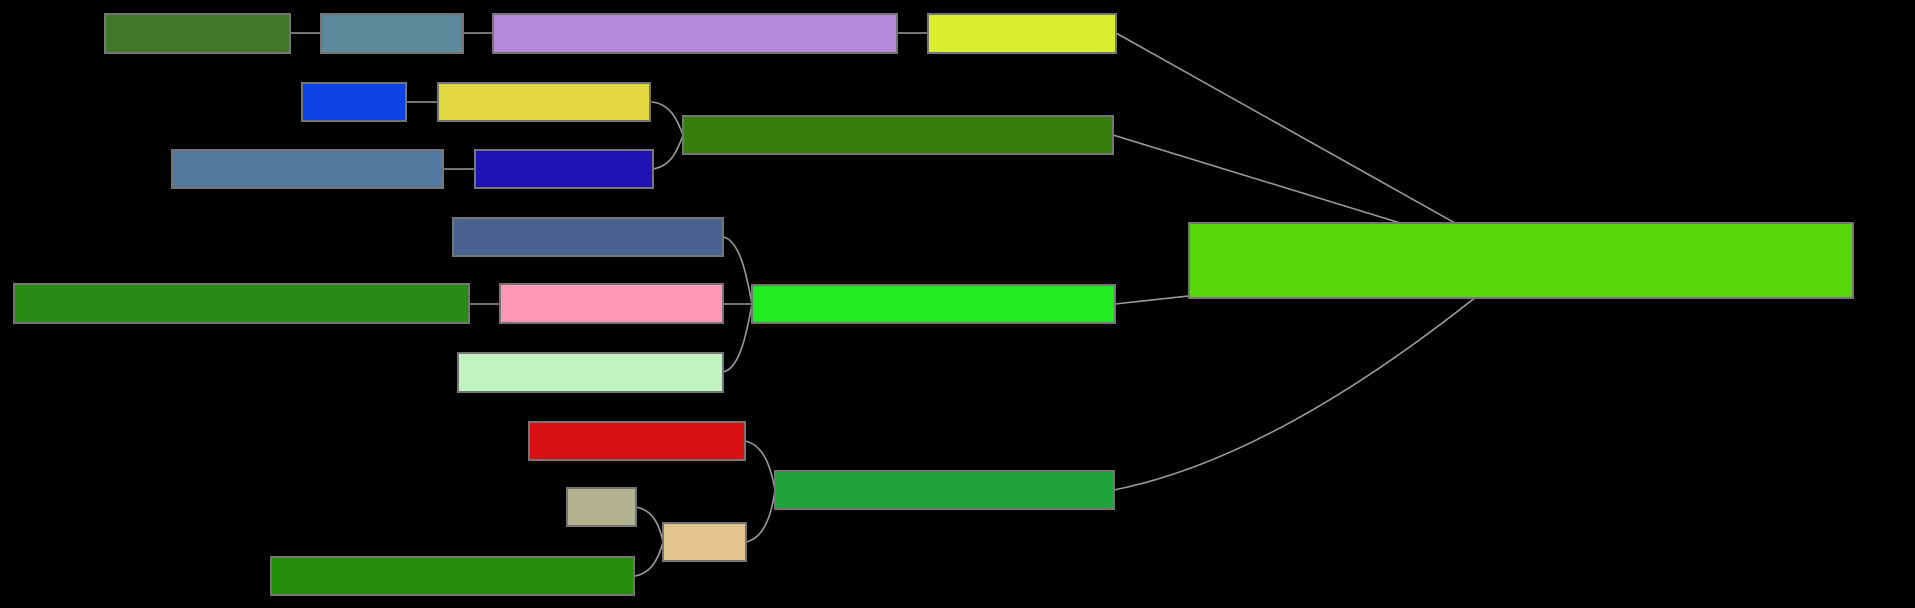 The image size is (1915, 608). Describe the element at coordinates (649, 524) in the screenshot. I see `edge-gen4-khaki-to-gen3-tan` at that location.